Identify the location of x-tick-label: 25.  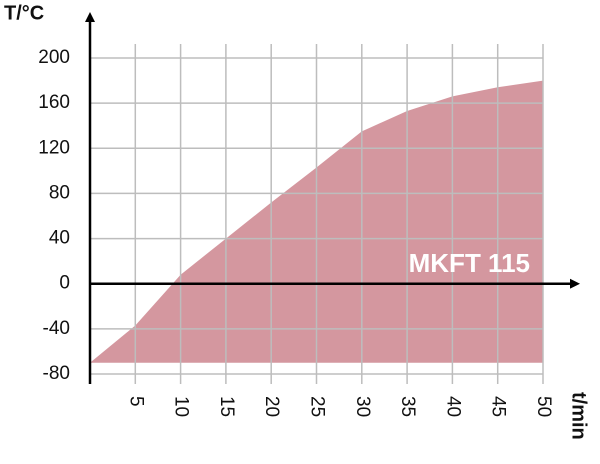
(316, 406).